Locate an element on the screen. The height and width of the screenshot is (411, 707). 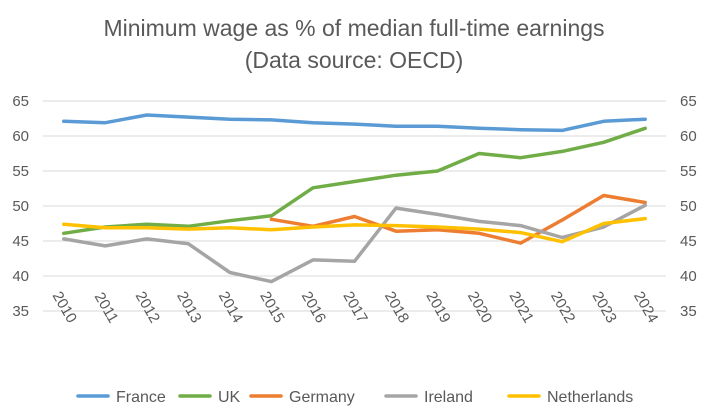
x-tick-label: 2024 is located at coordinates (645, 307).